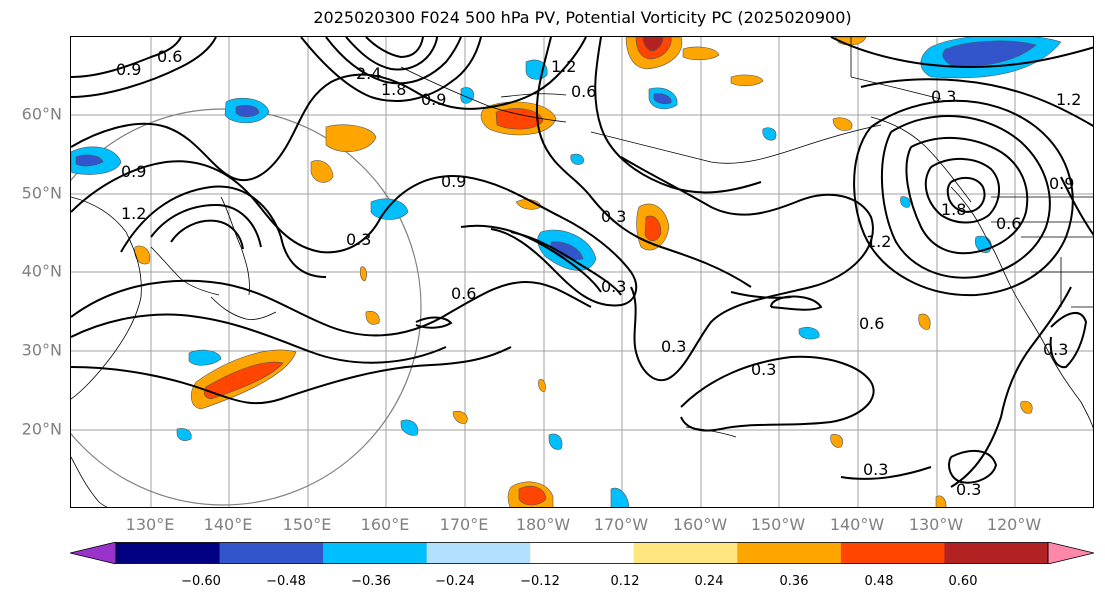 The width and height of the screenshot is (1105, 601). I want to click on lon-label-130w: 130°W, so click(936, 524).